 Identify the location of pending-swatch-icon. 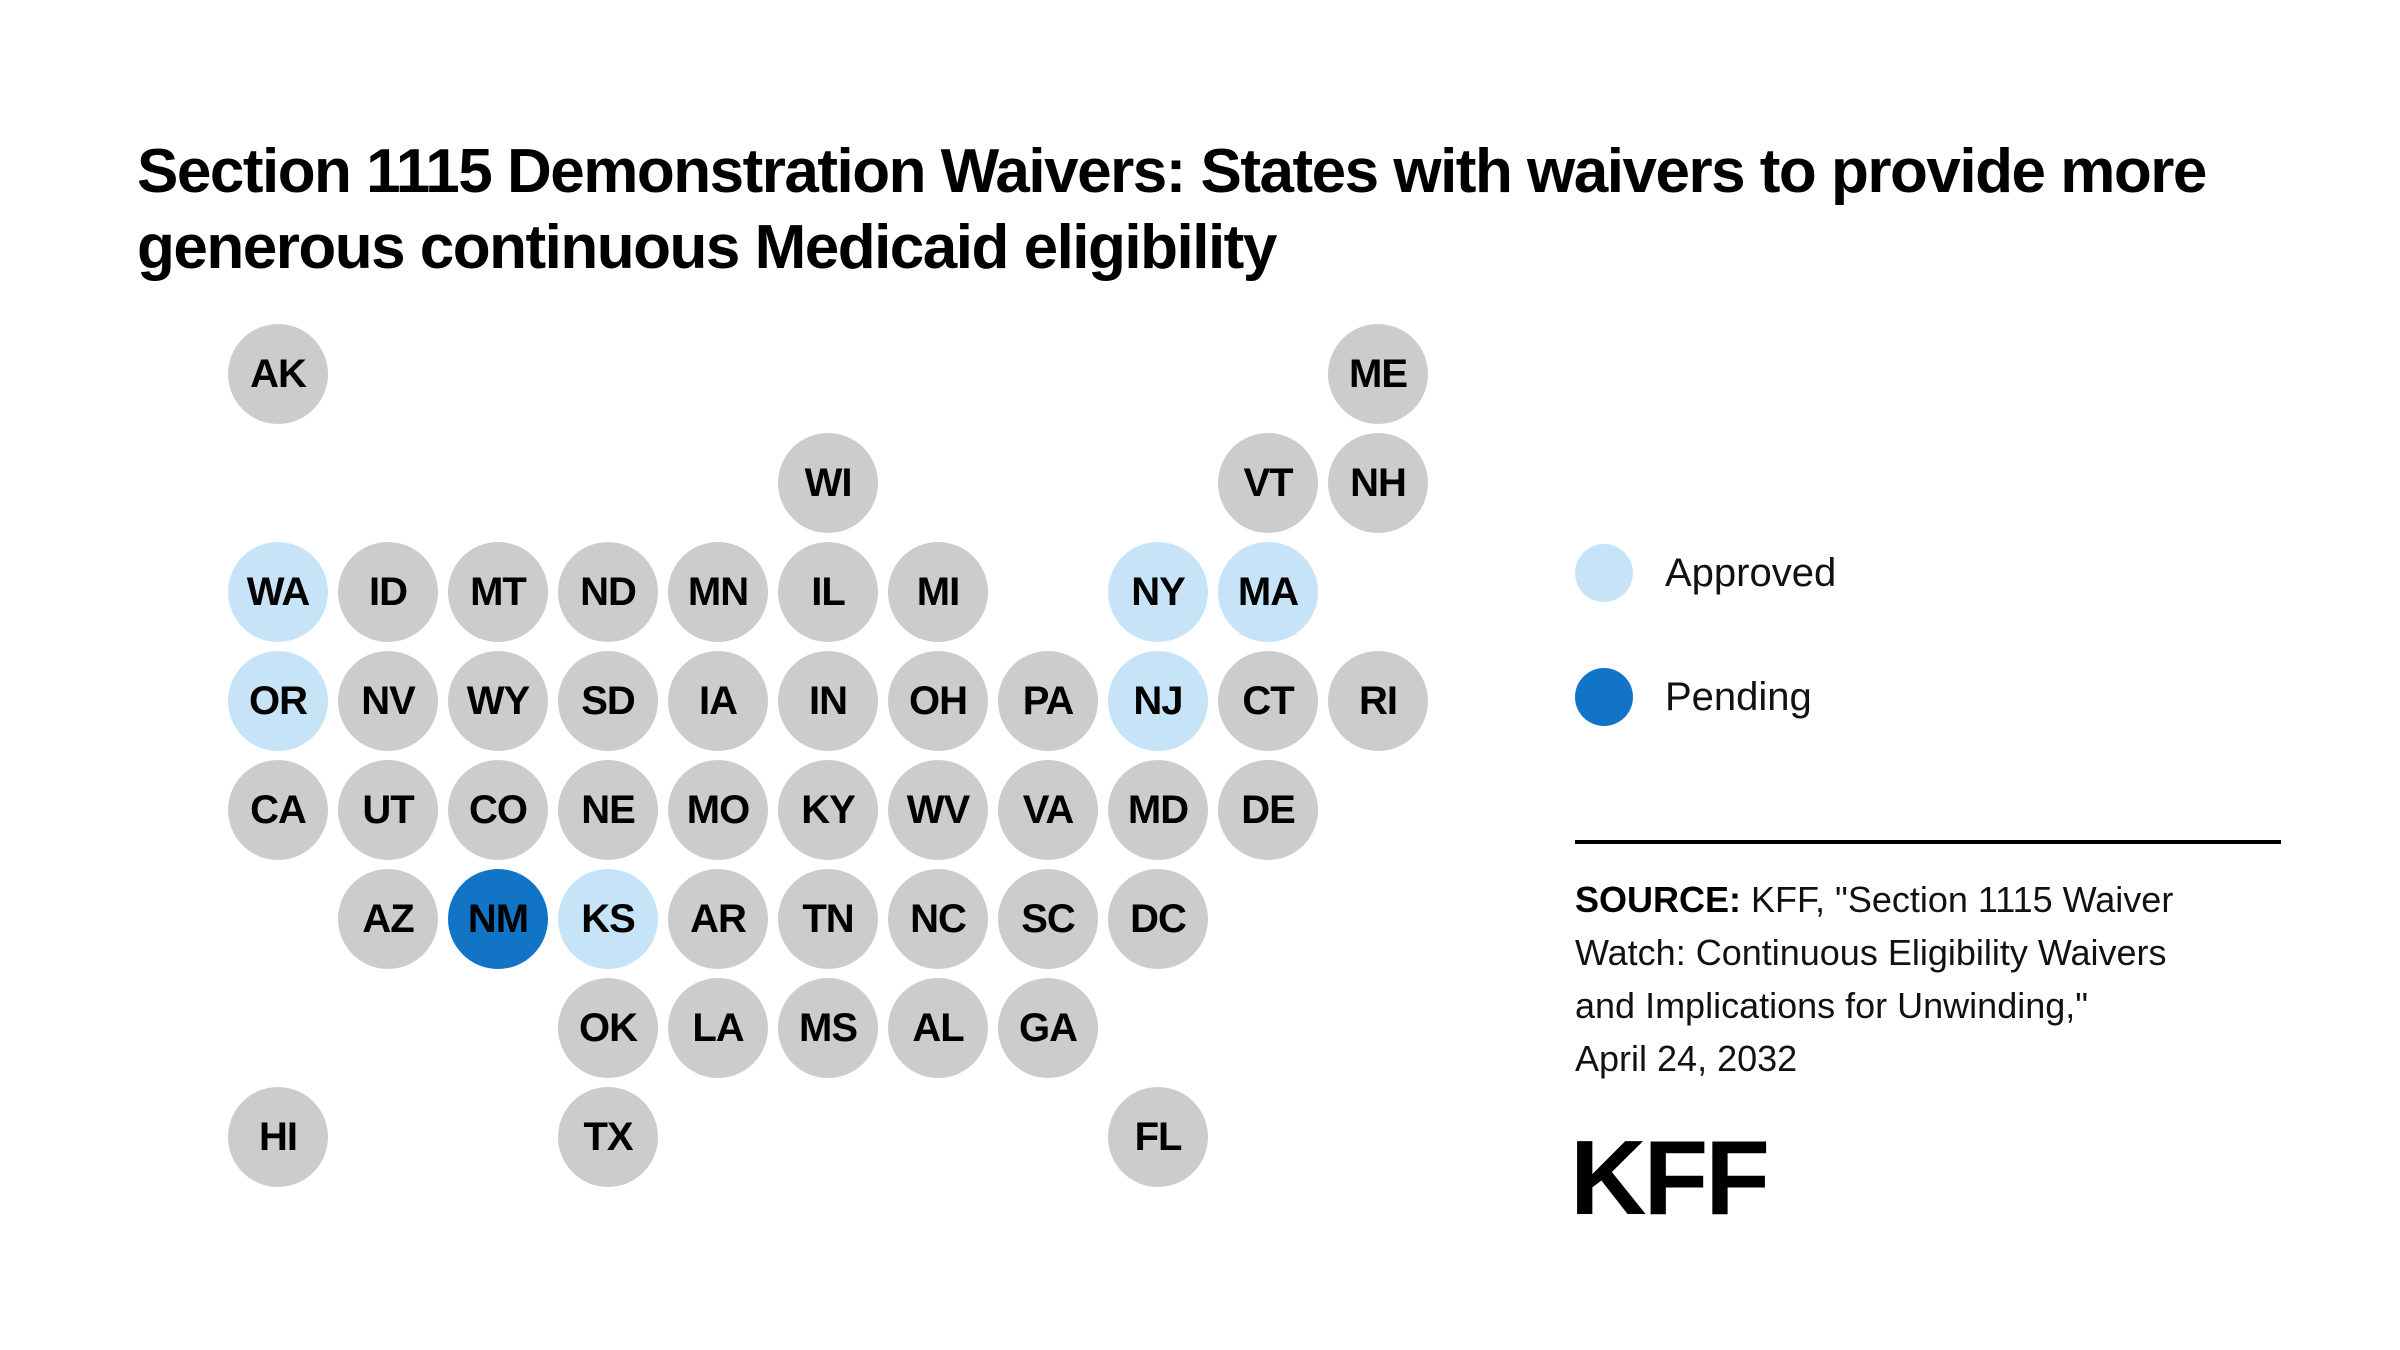
(1604, 697).